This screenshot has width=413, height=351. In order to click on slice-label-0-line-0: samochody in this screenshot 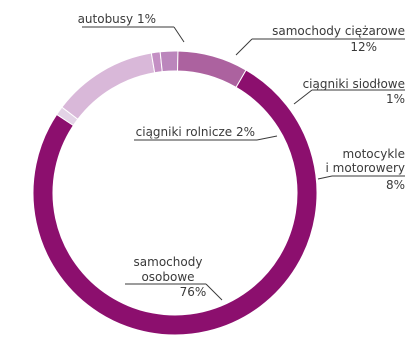, I will do `click(168, 262)`.